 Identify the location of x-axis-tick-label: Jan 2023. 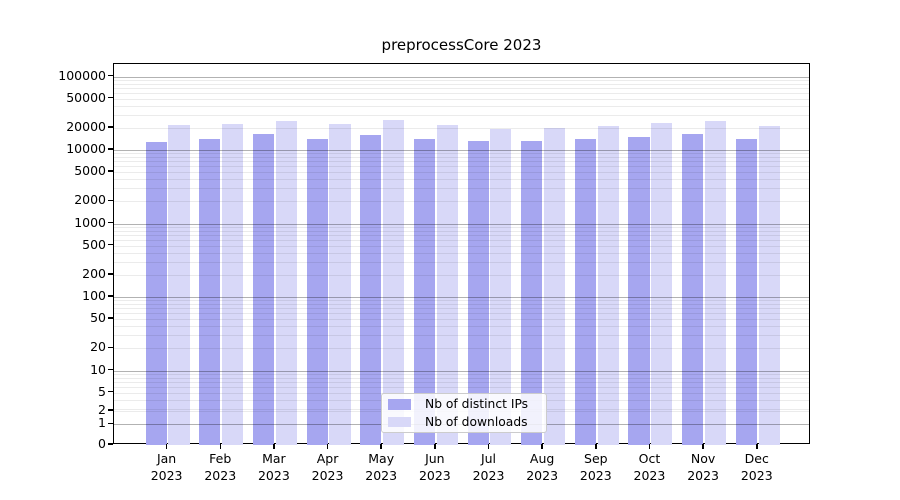
(166, 467).